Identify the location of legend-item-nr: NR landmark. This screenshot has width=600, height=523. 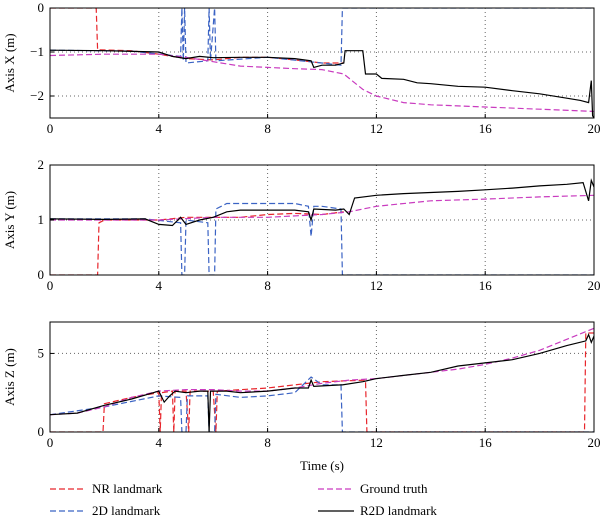
(106, 488).